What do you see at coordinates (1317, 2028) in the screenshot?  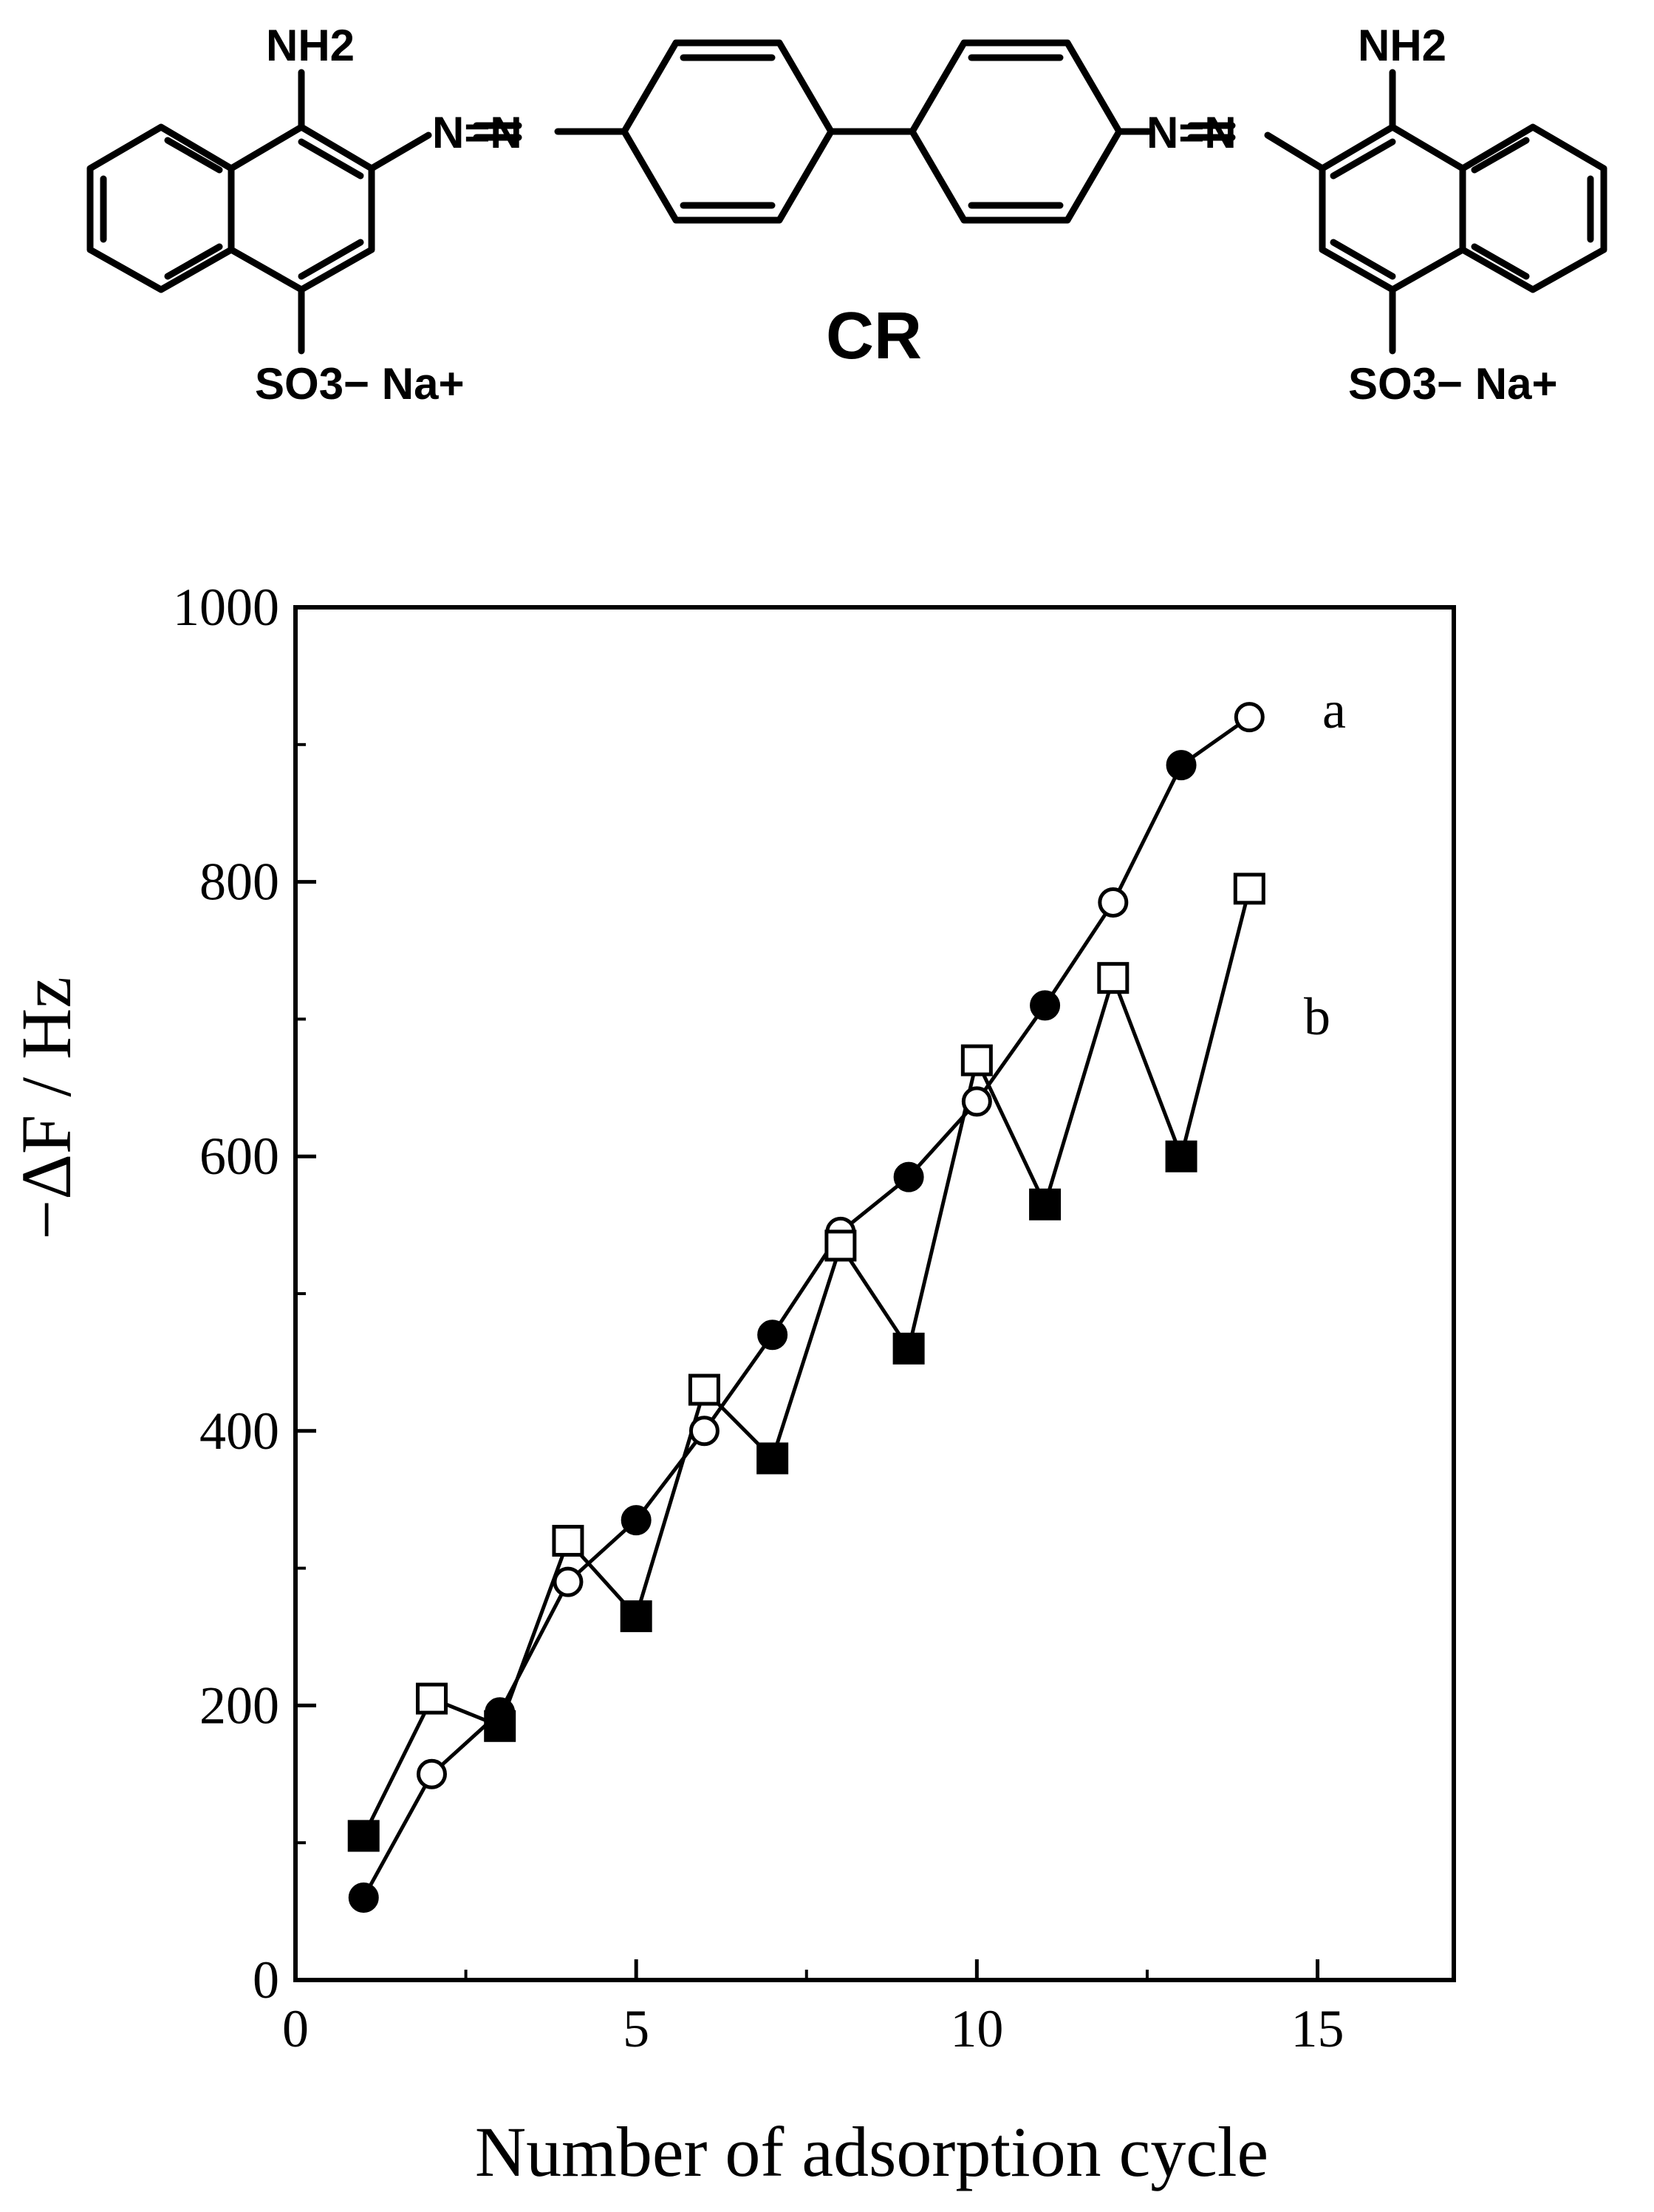 I see `x-tick-label: 15` at bounding box center [1317, 2028].